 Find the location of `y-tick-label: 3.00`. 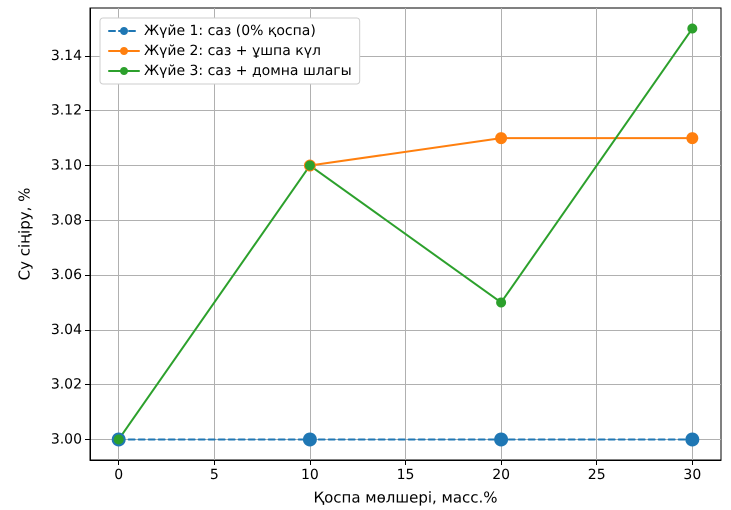

y-tick-label: 3.00 is located at coordinates (66, 439).